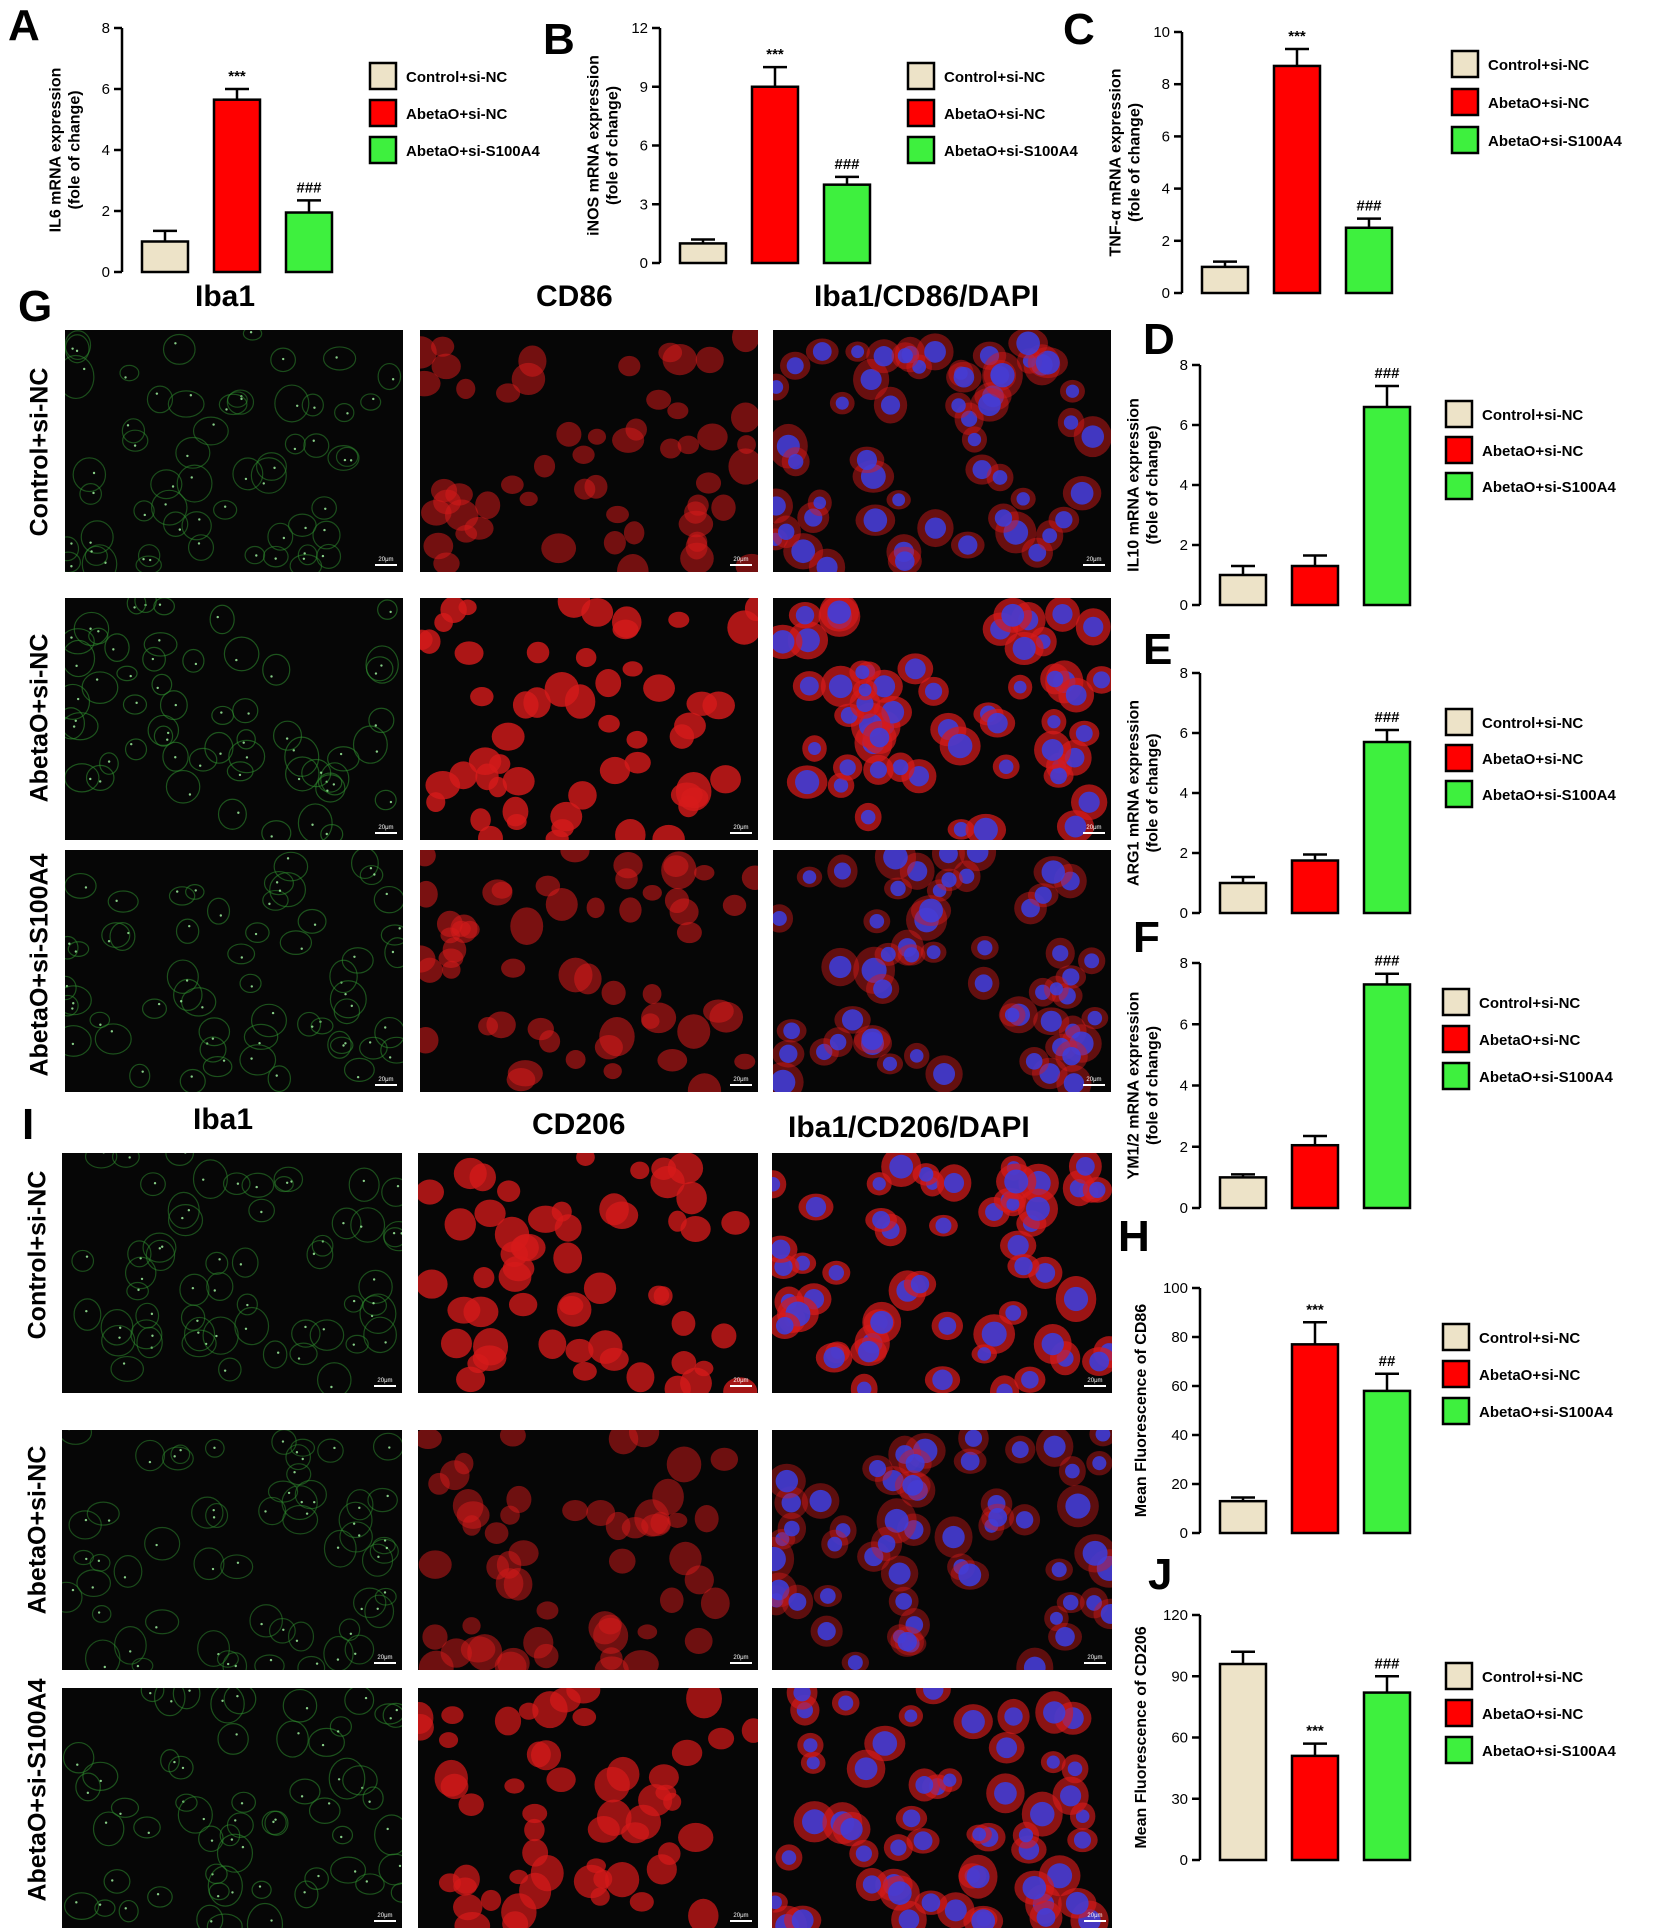 Image resolution: width=1654 pixels, height=1931 pixels. What do you see at coordinates (994, 77) in the screenshot?
I see `legend-label: Control+si-NC` at bounding box center [994, 77].